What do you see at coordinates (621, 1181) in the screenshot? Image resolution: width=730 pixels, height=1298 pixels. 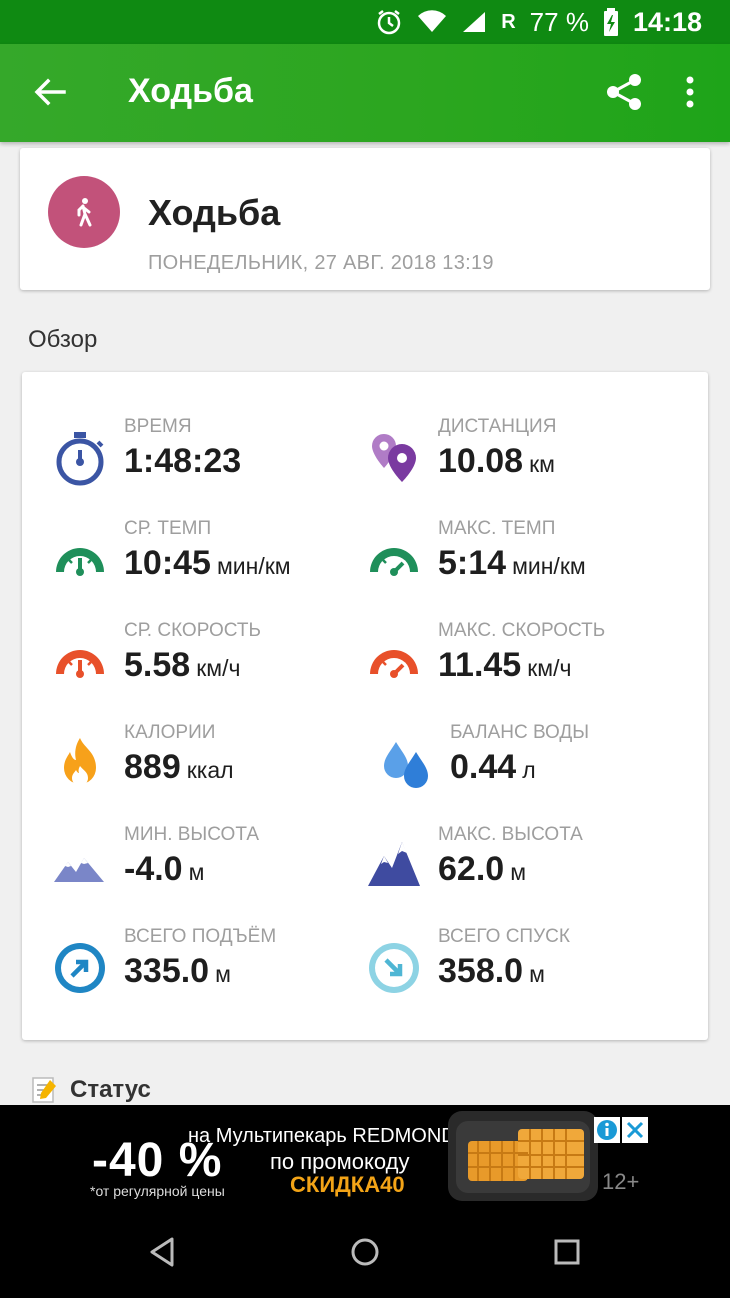 I see `ad-age-rating: 12+` at bounding box center [621, 1181].